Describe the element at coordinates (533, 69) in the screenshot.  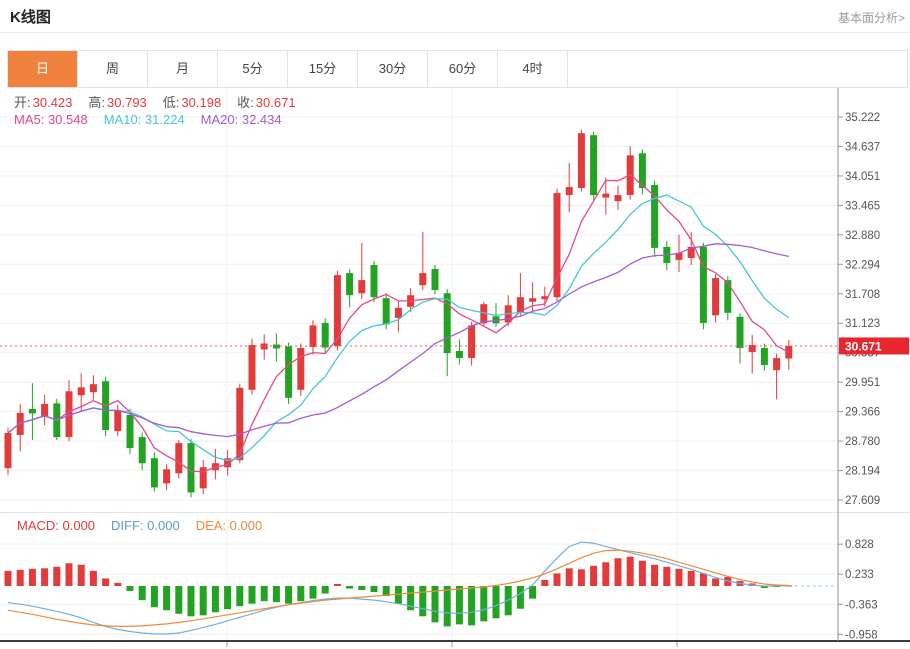
I see `tab-4hour: 4时` at that location.